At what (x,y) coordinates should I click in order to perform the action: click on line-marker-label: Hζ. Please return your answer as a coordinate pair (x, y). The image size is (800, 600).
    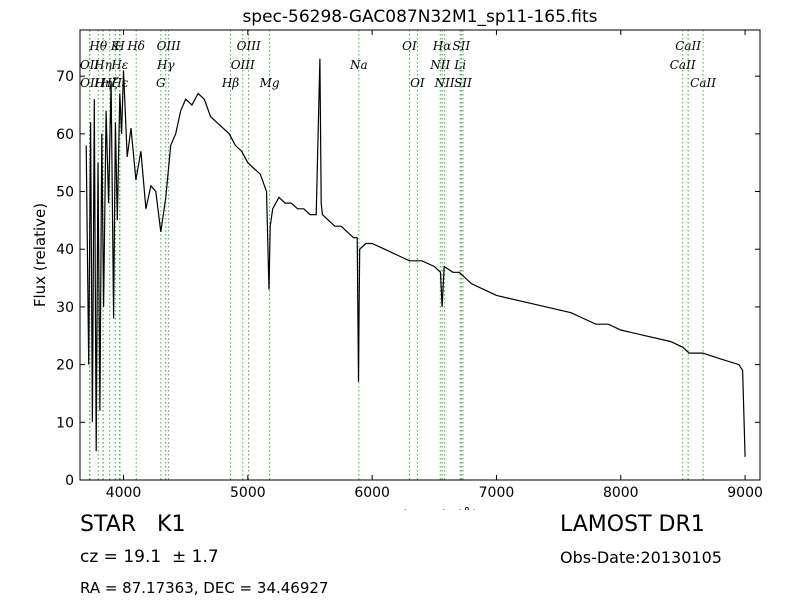
    Looking at the image, I should click on (109, 83).